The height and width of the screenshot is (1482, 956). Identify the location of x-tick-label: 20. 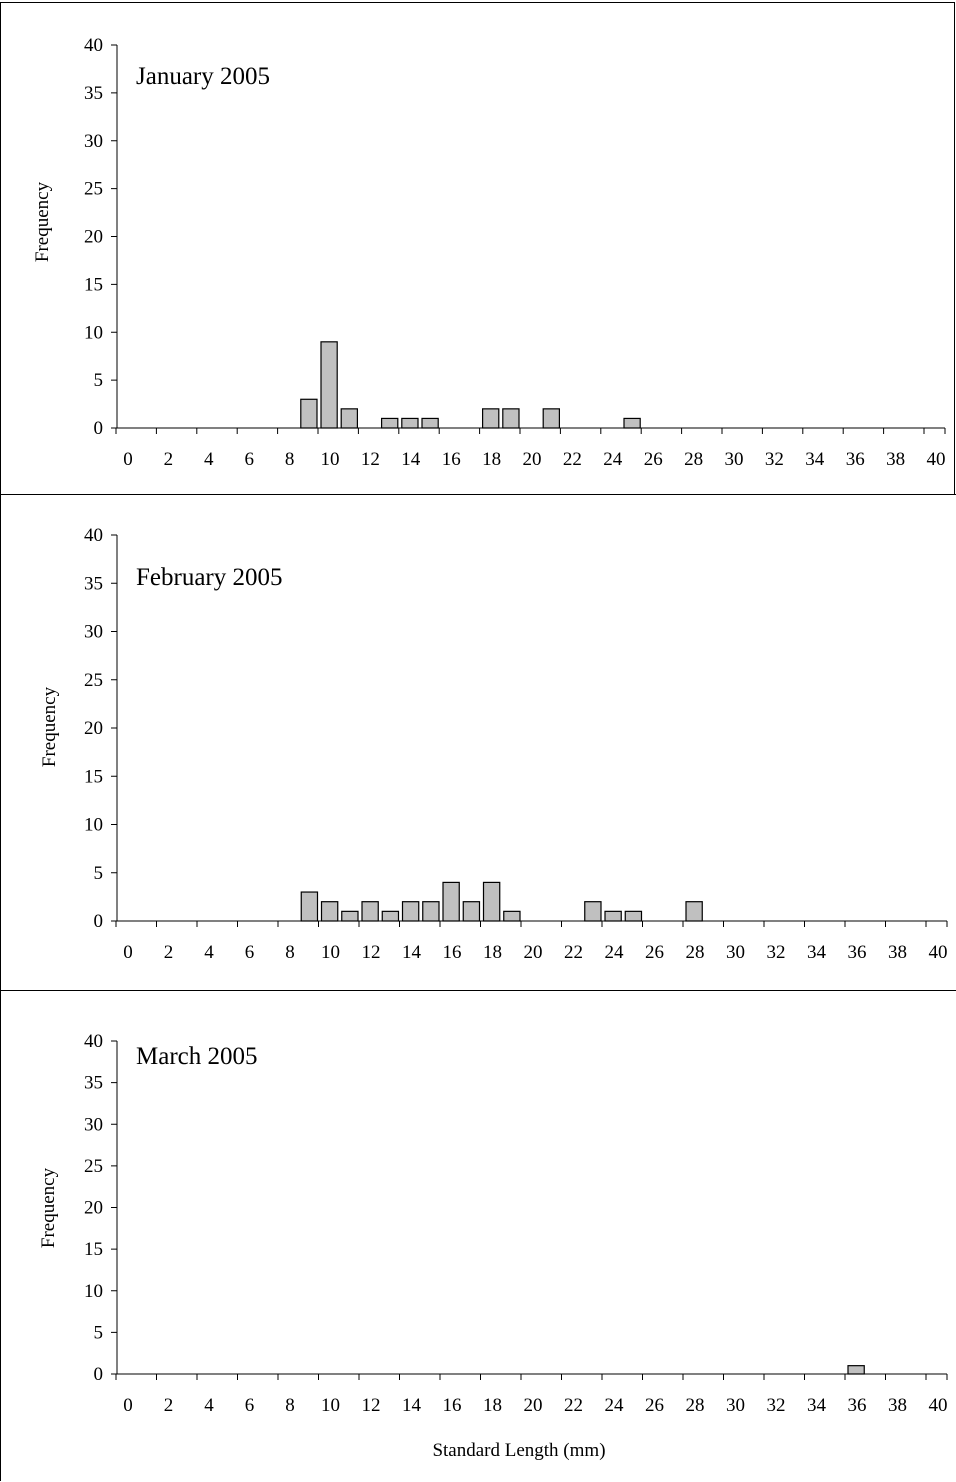
(533, 1405).